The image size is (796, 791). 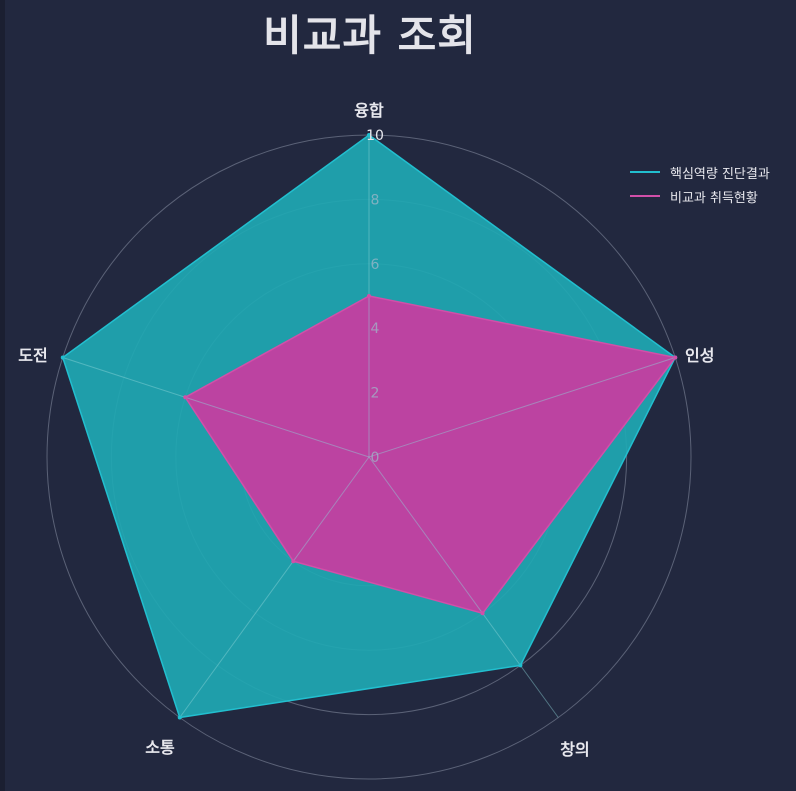 I want to click on left-border-strip, so click(x=2, y=395).